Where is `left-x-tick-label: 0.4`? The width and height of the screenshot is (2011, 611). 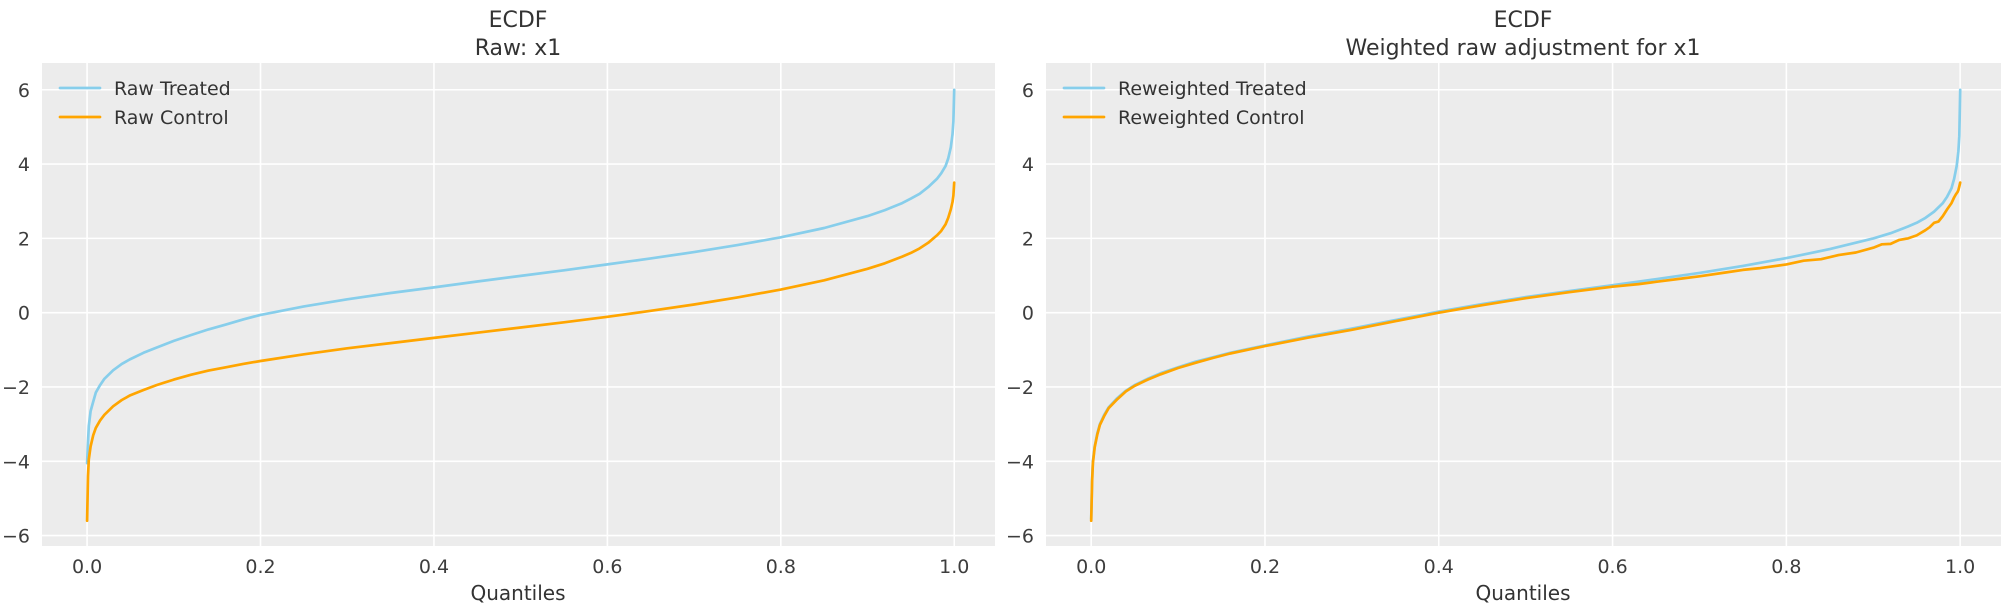 left-x-tick-label: 0.4 is located at coordinates (434, 567).